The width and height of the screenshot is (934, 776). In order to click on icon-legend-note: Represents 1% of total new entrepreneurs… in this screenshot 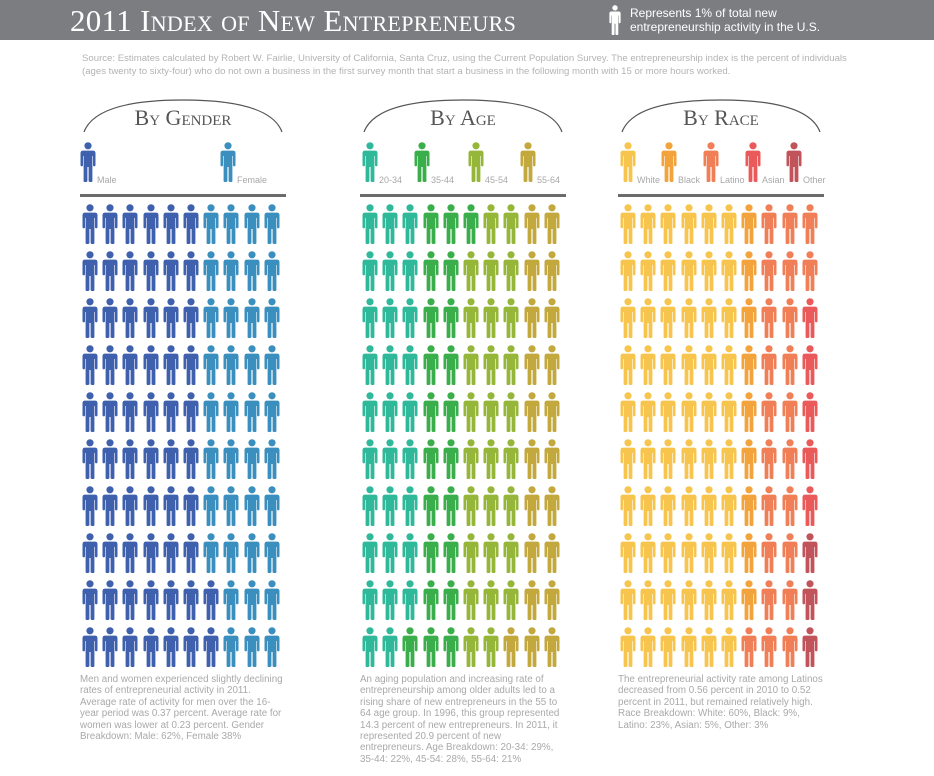, I will do `click(725, 20)`.